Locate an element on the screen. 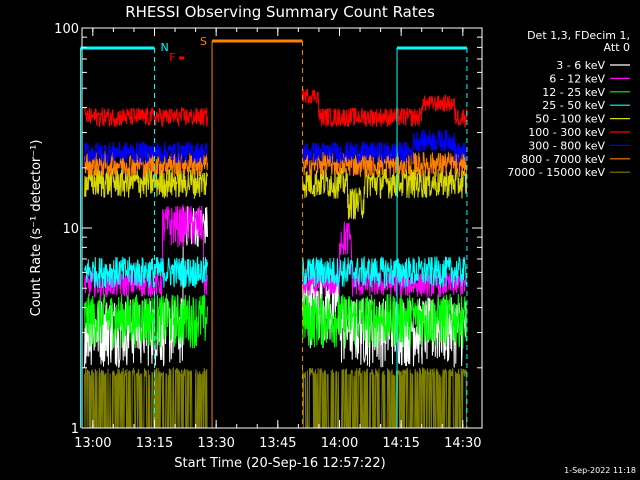  series-line-50-100-kev is located at coordinates (146, 183).